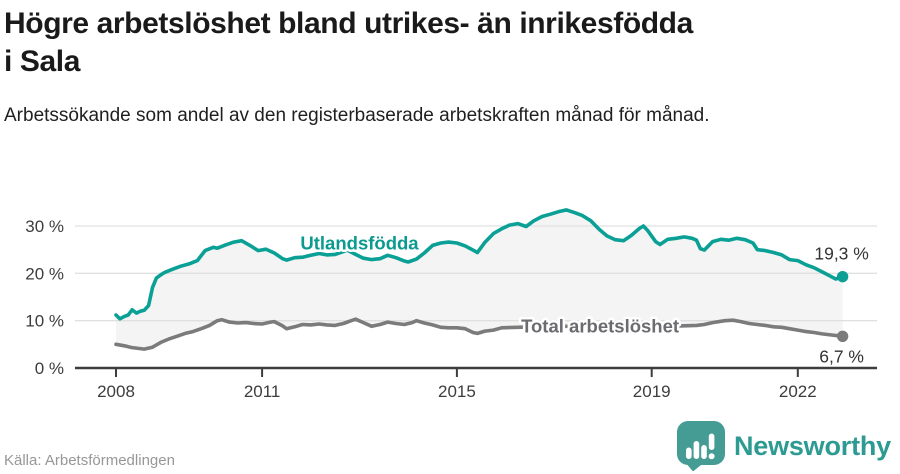  What do you see at coordinates (700, 446) in the screenshot?
I see `newsworthy-logo-icon` at bounding box center [700, 446].